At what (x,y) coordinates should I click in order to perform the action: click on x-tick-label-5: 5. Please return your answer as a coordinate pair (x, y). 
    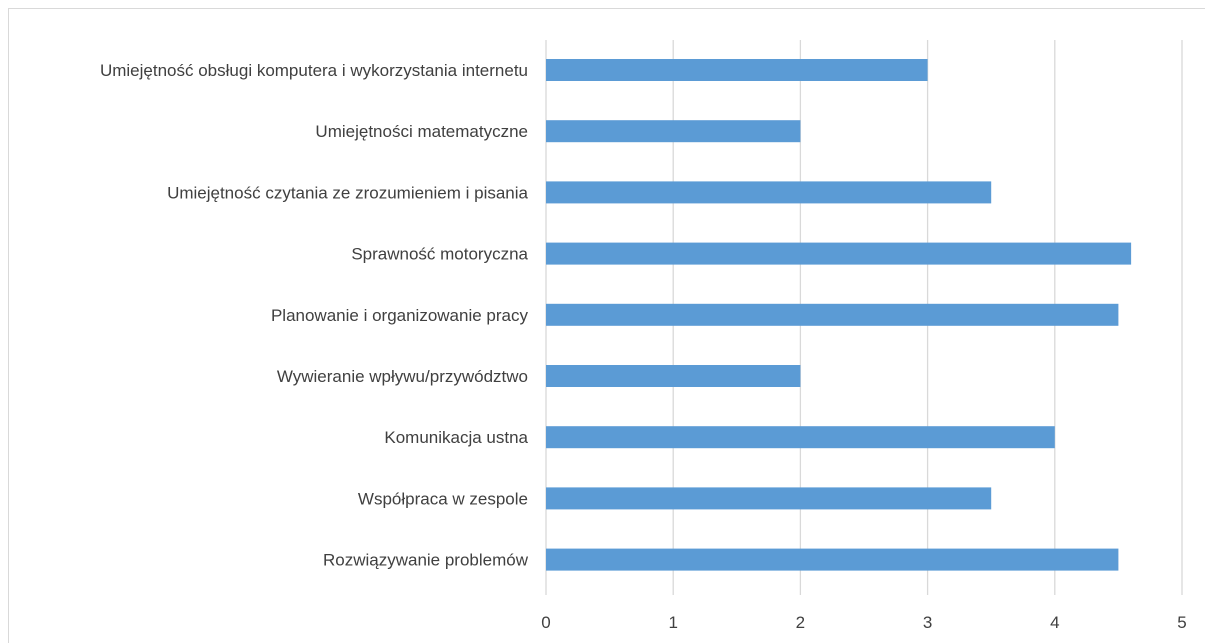
    Looking at the image, I should click on (1181, 622).